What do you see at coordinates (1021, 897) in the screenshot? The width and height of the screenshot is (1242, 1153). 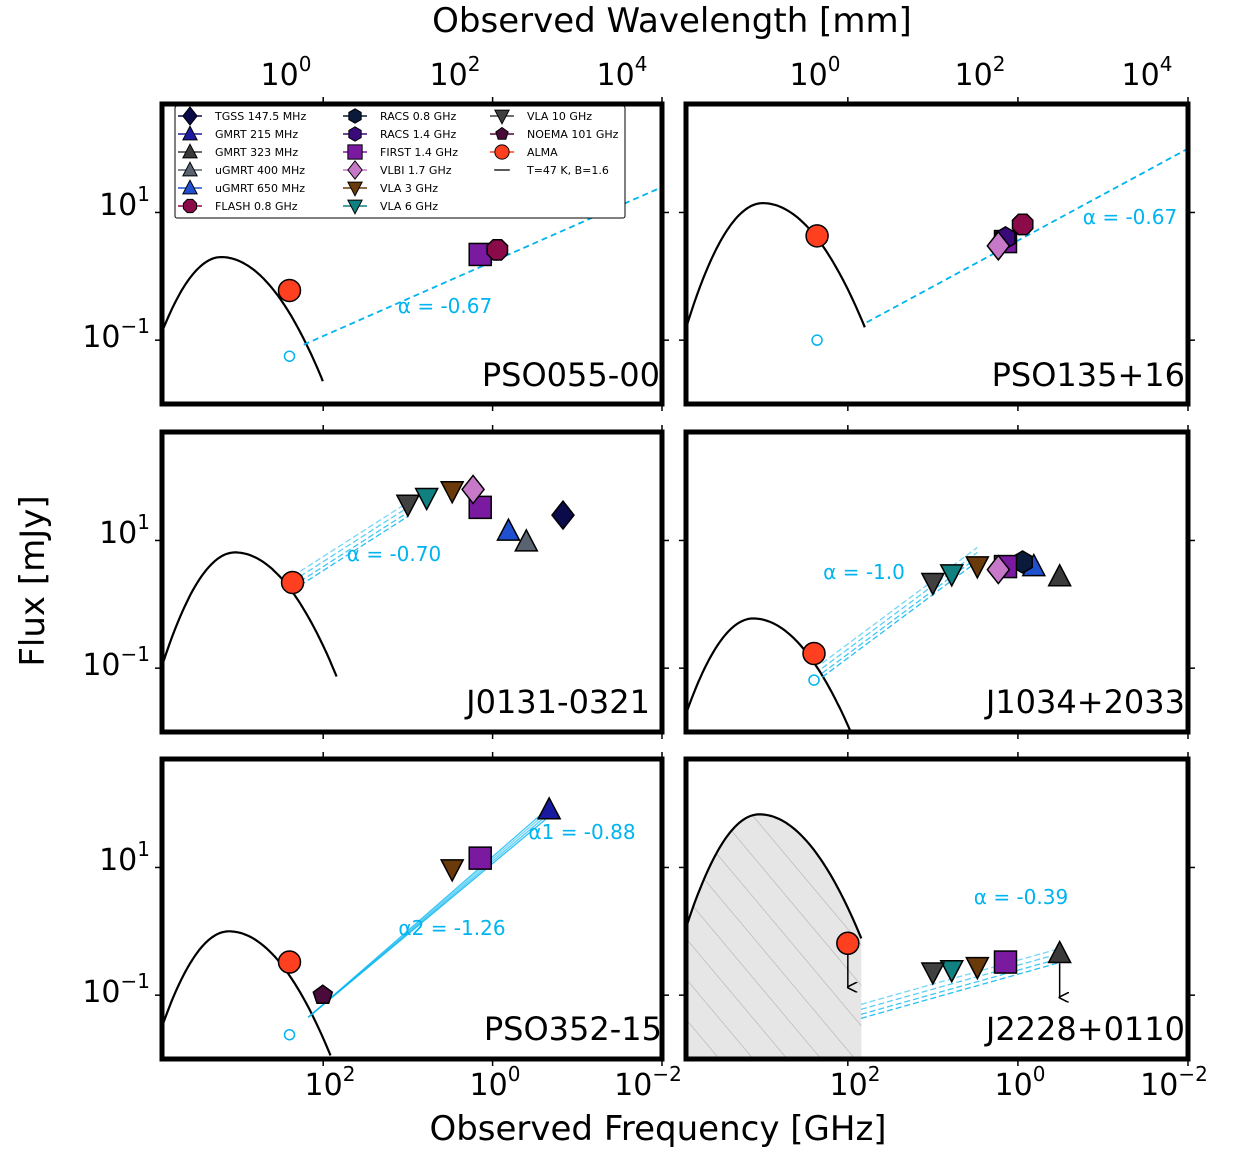 I see `alpha-label: α = -0.39` at bounding box center [1021, 897].